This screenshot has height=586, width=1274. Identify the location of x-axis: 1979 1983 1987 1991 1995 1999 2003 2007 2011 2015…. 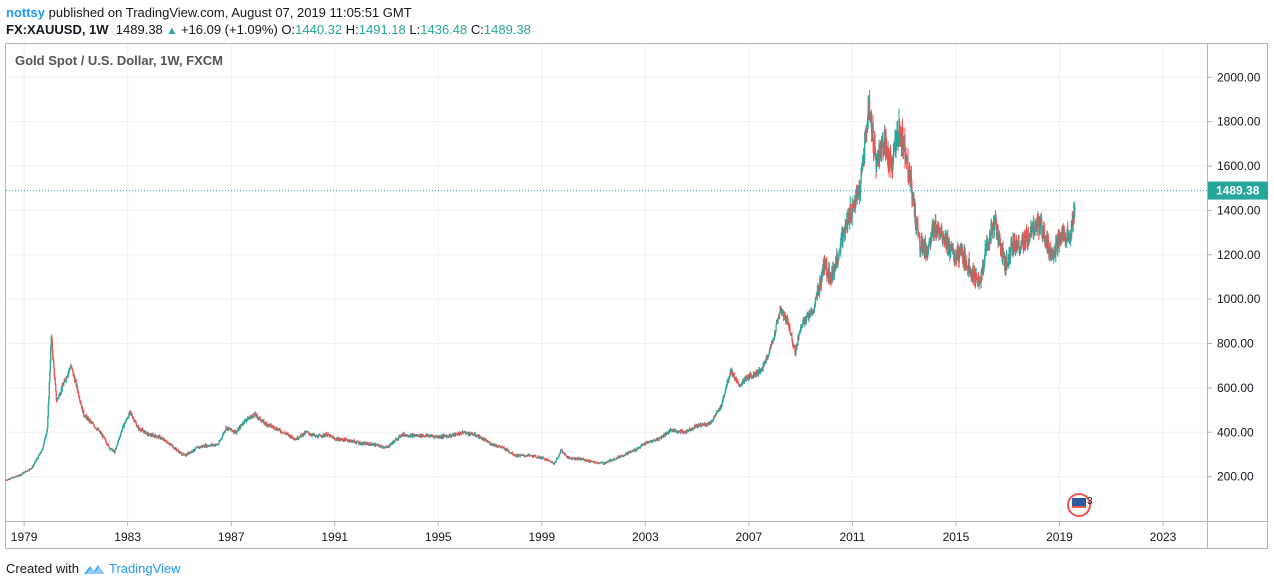
(594, 532).